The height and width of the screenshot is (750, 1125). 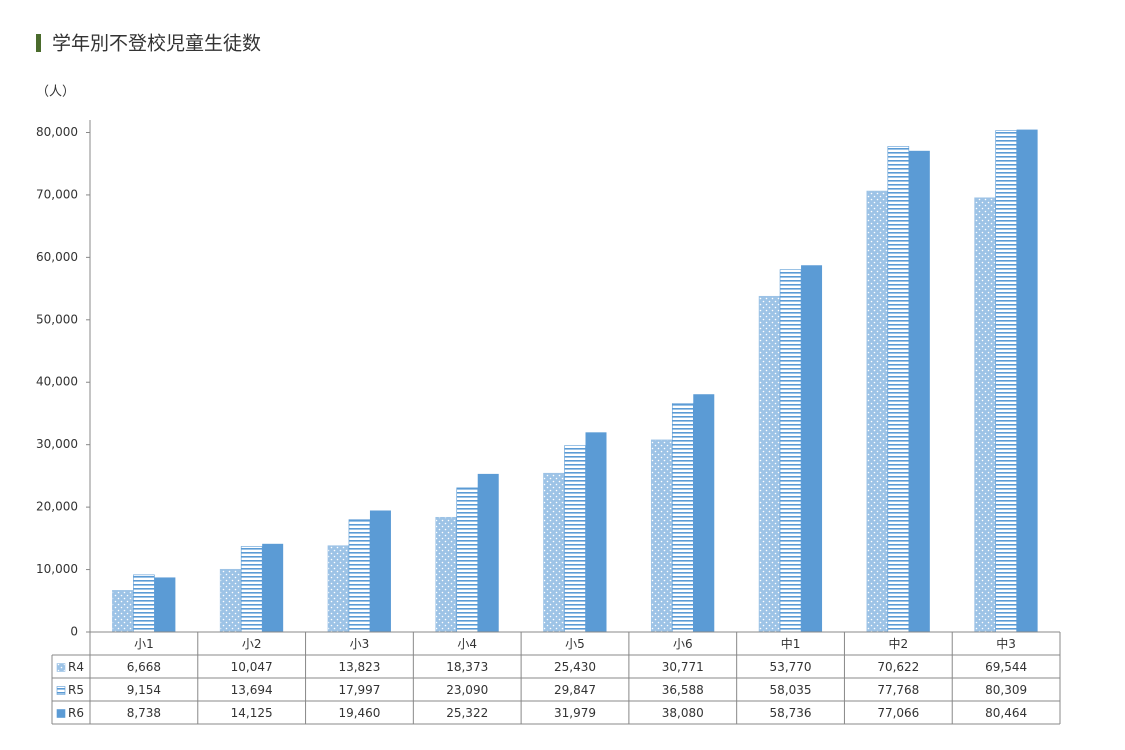 What do you see at coordinates (57, 319) in the screenshot?
I see `y-tick-label: 50,000` at bounding box center [57, 319].